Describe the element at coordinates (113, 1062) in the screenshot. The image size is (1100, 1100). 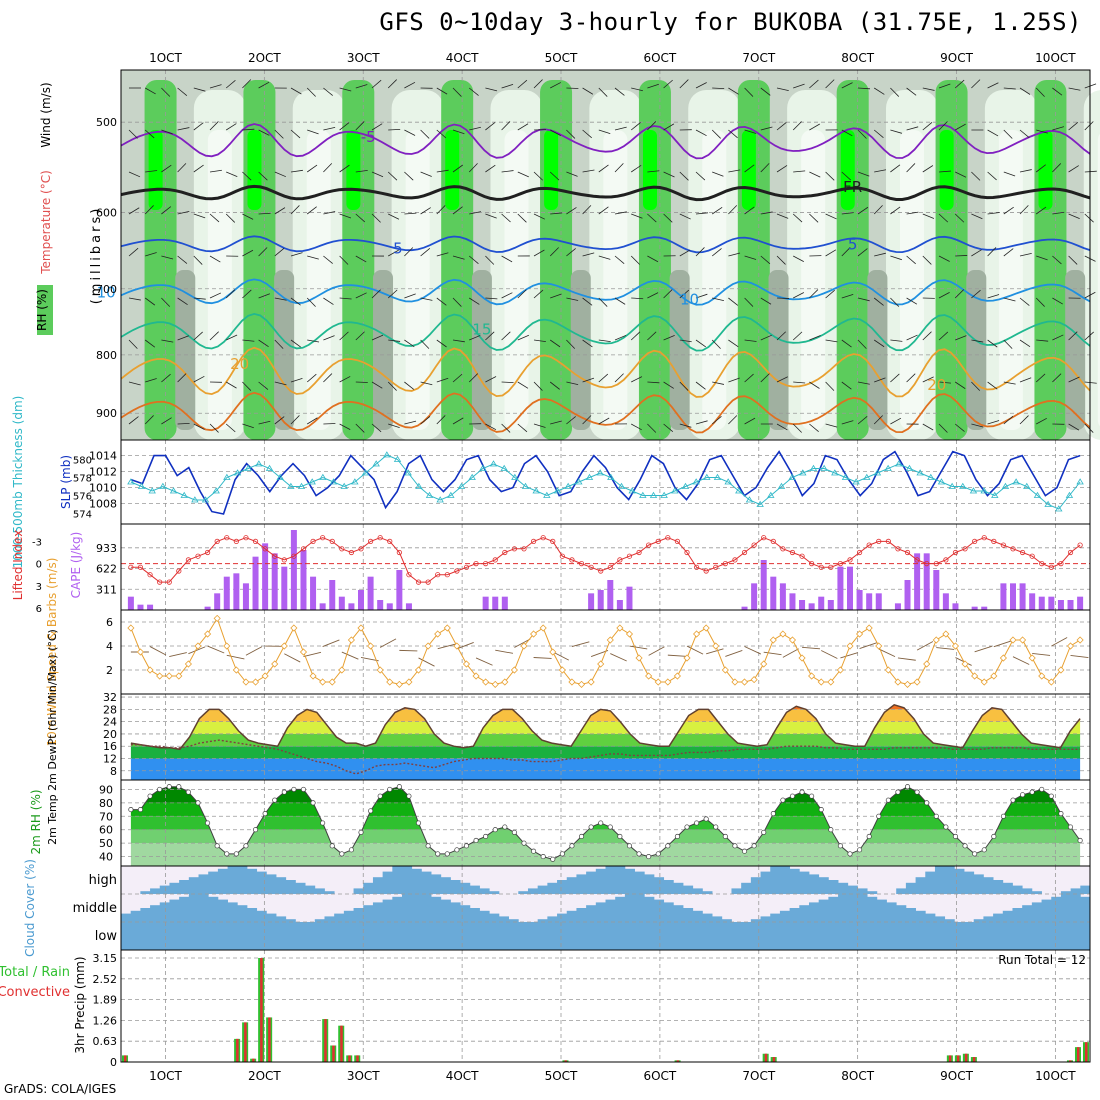
I see `tick-label: 0` at that location.